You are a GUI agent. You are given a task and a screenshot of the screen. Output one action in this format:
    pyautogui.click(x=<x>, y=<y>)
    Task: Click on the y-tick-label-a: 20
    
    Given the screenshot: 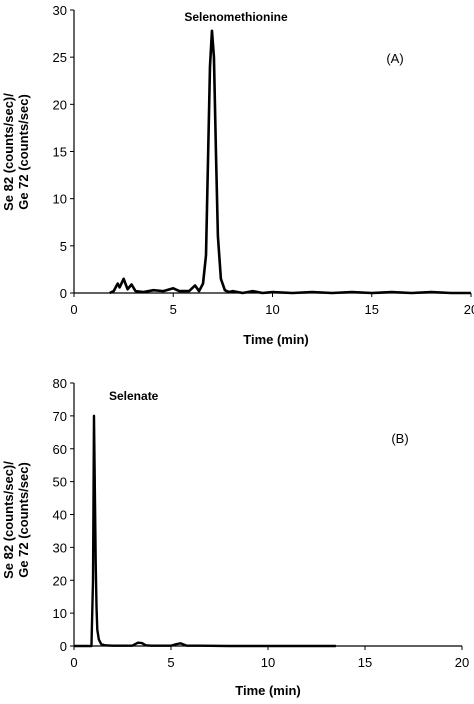 What is the action you would take?
    pyautogui.click(x=60, y=104)
    